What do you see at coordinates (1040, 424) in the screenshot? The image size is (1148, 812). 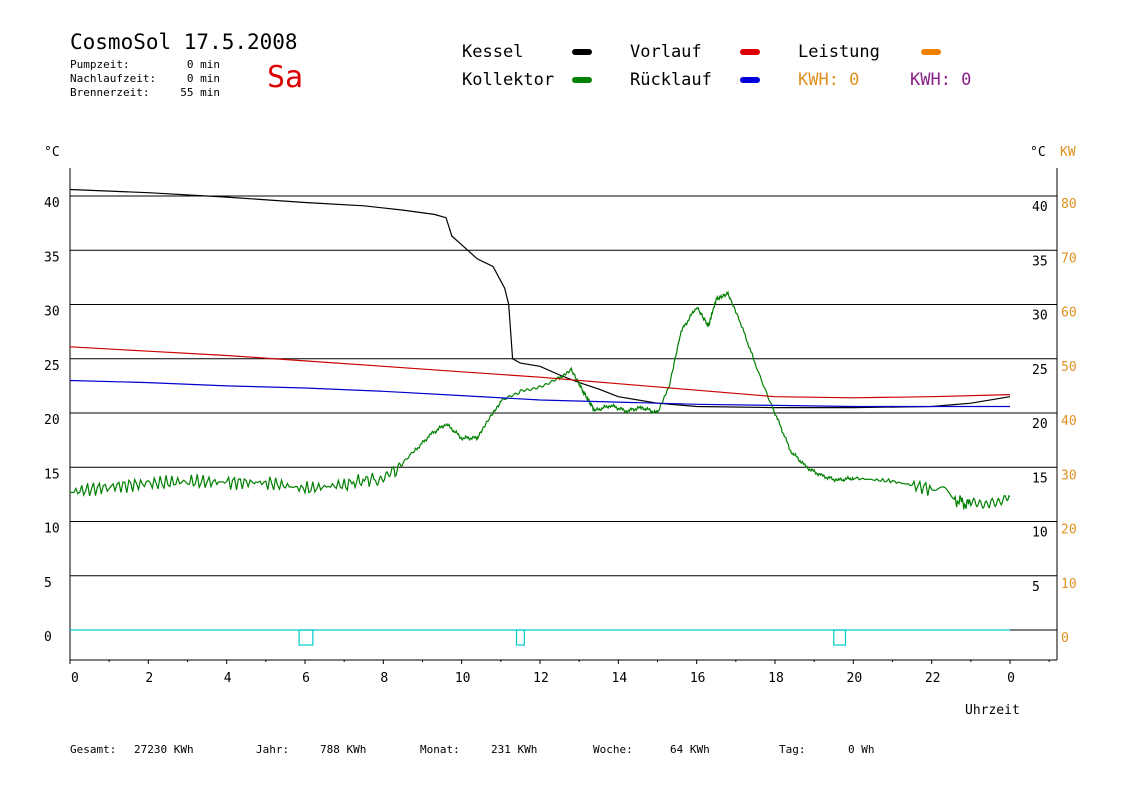 I see `y-tick-label-right: 20` at bounding box center [1040, 424].